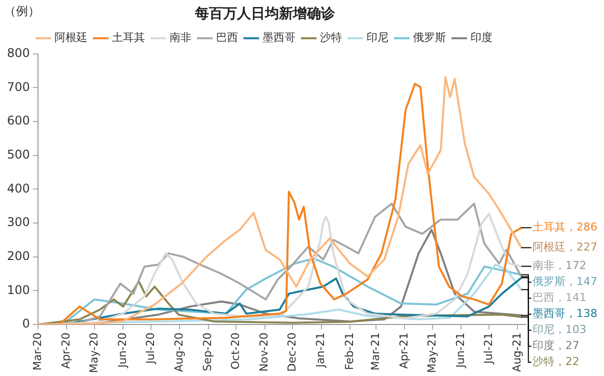 The image size is (604, 376). I want to click on x-tick-label: Jul-20, so click(150, 348).